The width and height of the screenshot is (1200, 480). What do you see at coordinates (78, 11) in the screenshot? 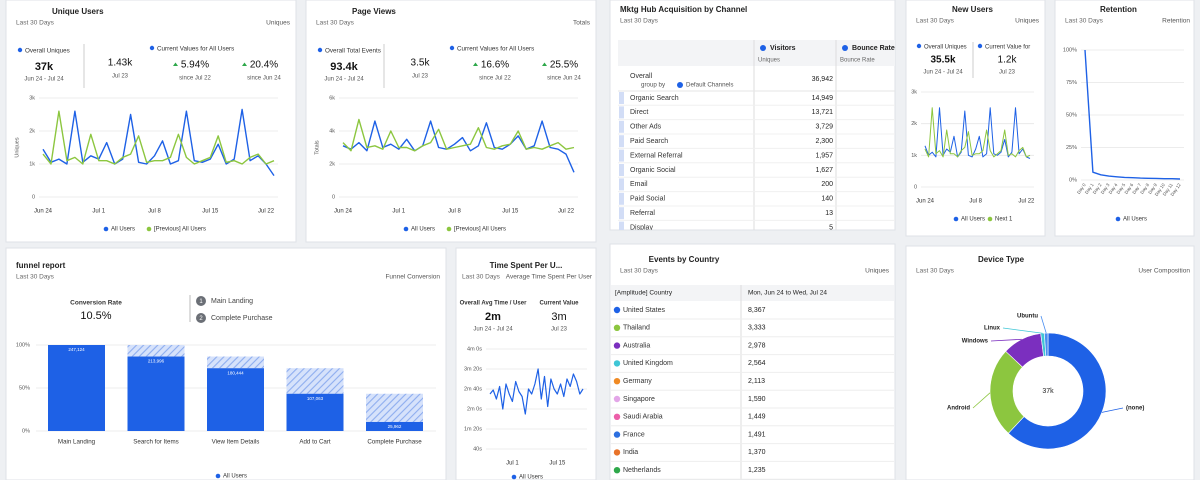
I see `card-title: Unique Users` at bounding box center [78, 11].